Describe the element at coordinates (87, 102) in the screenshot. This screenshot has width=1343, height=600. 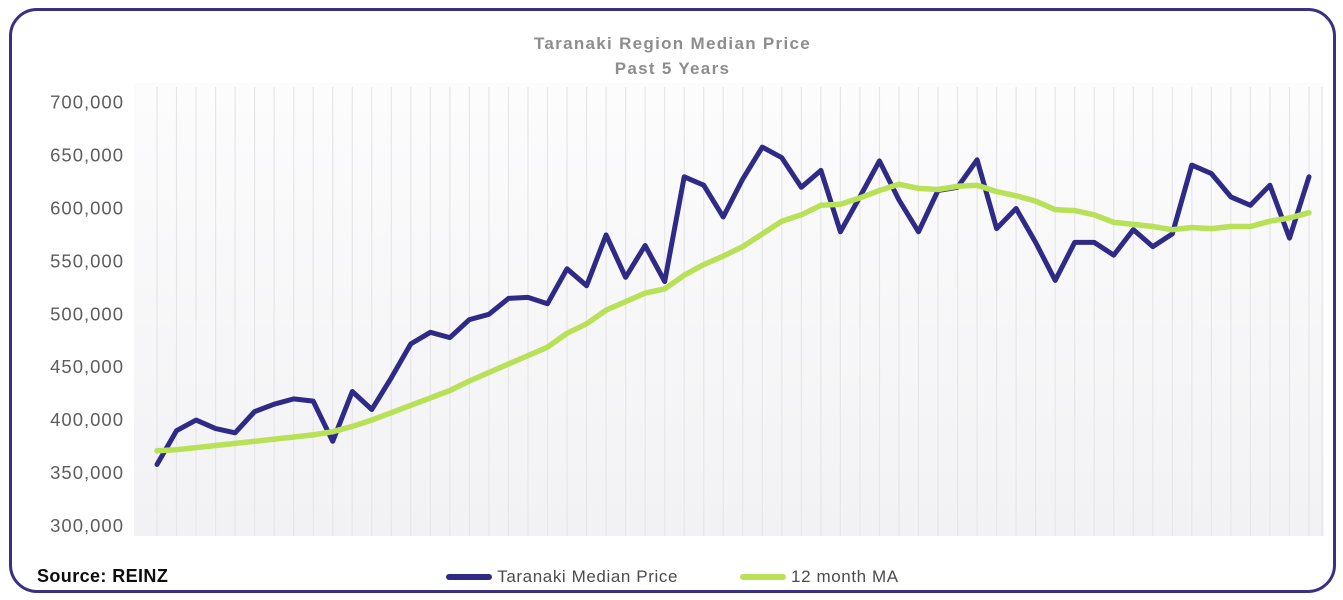
I see `y-axis-tick-label: 700,000` at that location.